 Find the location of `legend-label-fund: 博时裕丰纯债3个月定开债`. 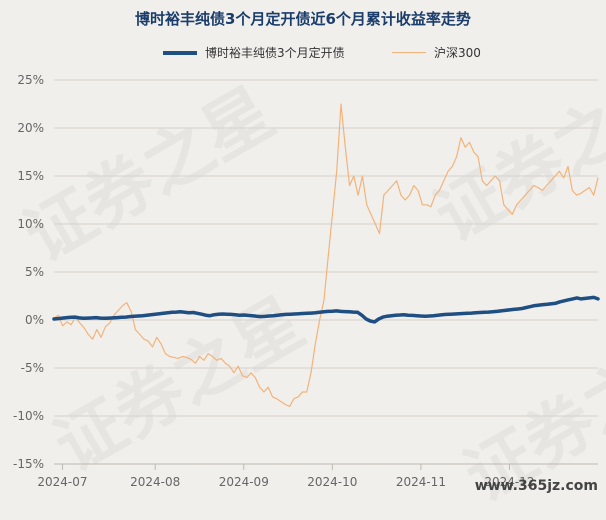

legend-label-fund: 博时裕丰纯债3个月定开债 is located at coordinates (275, 53).